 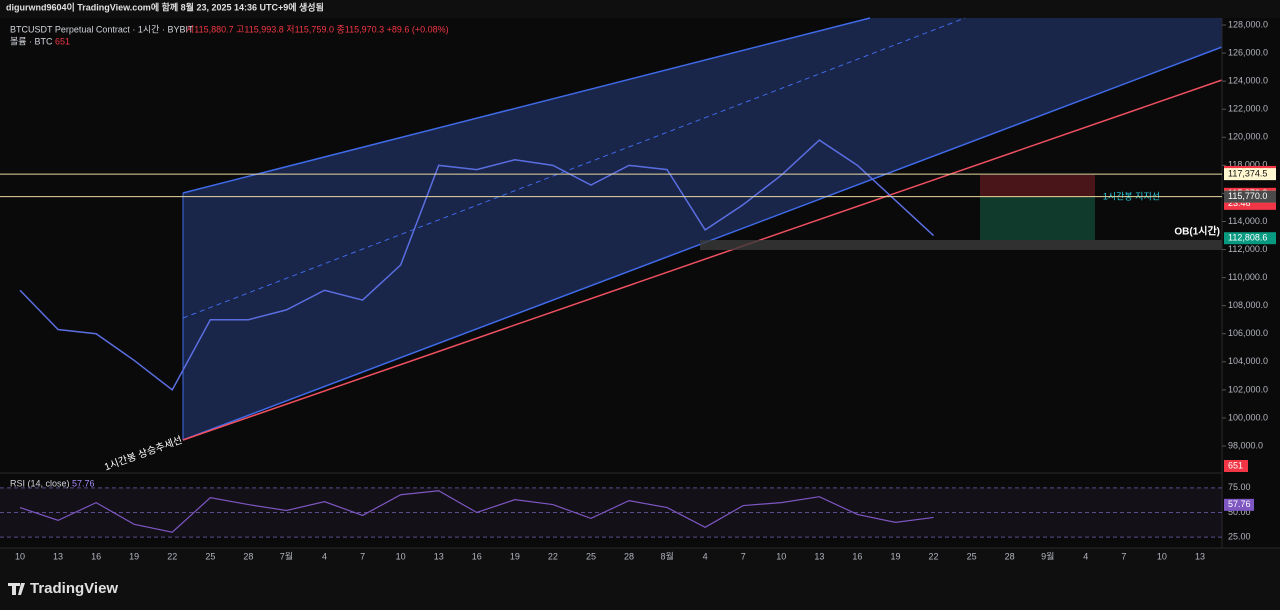 What do you see at coordinates (1248, 81) in the screenshot?
I see `y-tick-label: 124,000.0` at bounding box center [1248, 81].